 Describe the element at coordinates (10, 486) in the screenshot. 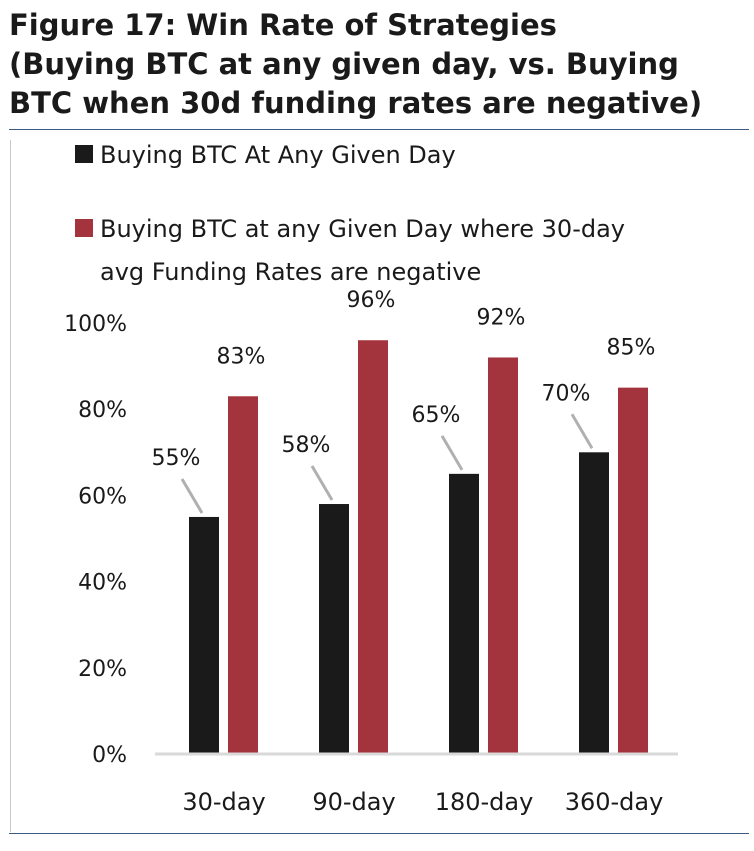

I see `chart-frame-left-edge` at that location.